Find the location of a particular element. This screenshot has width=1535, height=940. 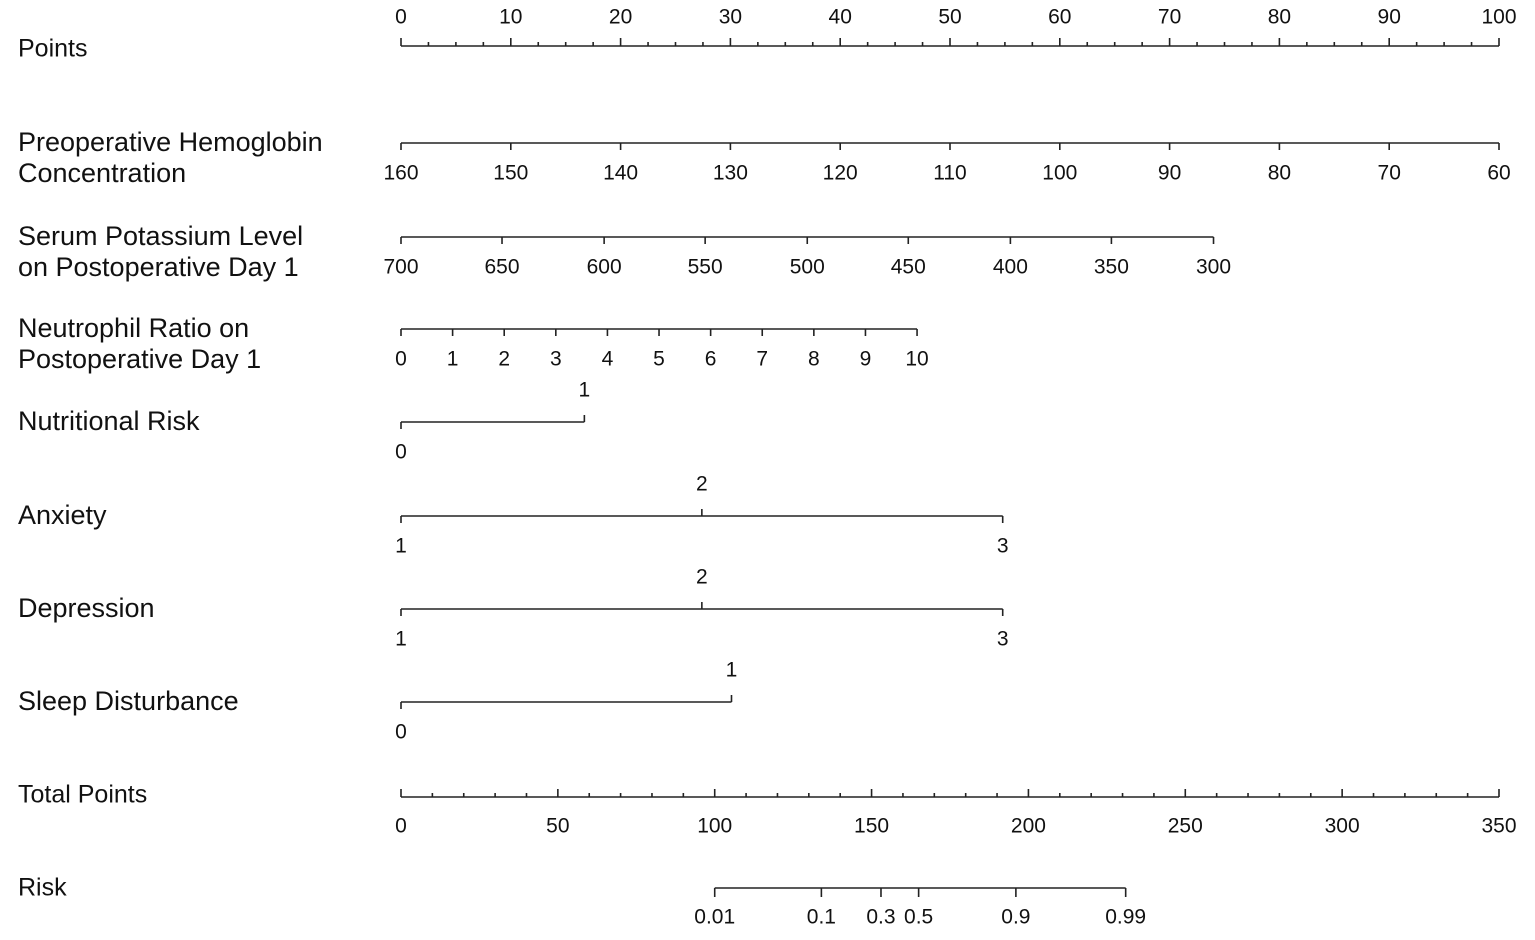

tick-label: 4 is located at coordinates (608, 359).